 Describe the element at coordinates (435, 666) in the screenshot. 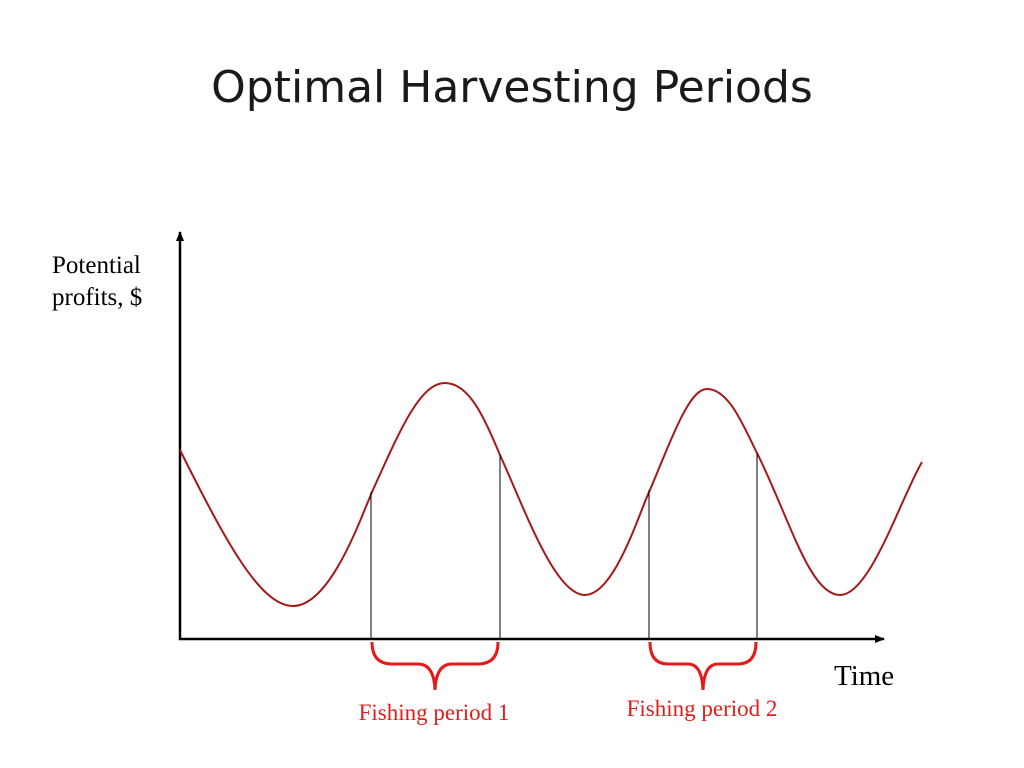

I see `period-1-brace` at that location.